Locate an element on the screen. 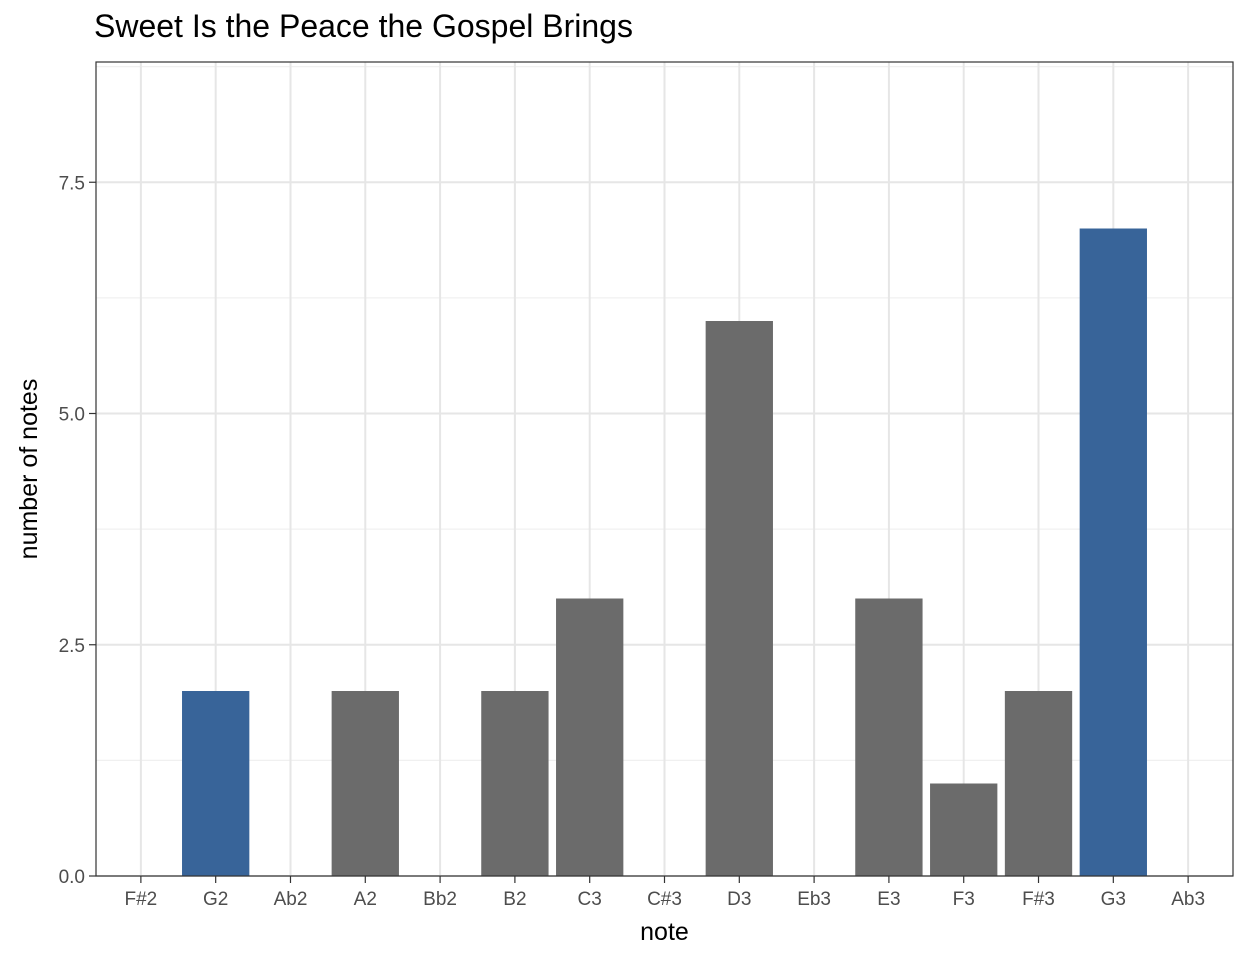 The image size is (1248, 960). bar-e3 is located at coordinates (889, 737).